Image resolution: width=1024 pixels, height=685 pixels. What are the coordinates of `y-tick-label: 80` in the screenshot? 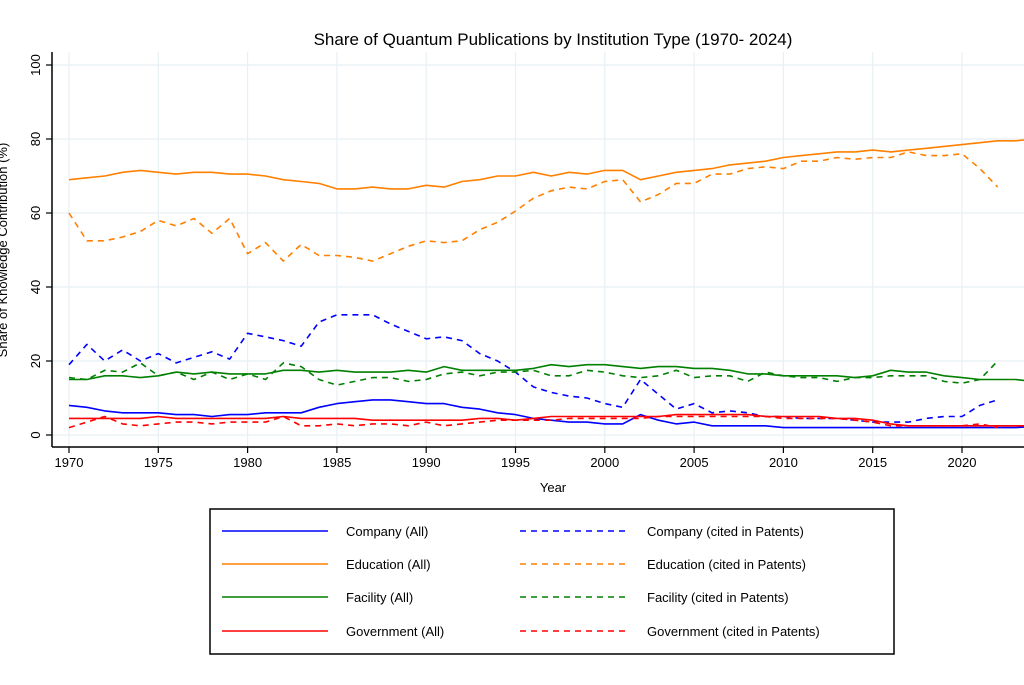 It's located at (35, 139).